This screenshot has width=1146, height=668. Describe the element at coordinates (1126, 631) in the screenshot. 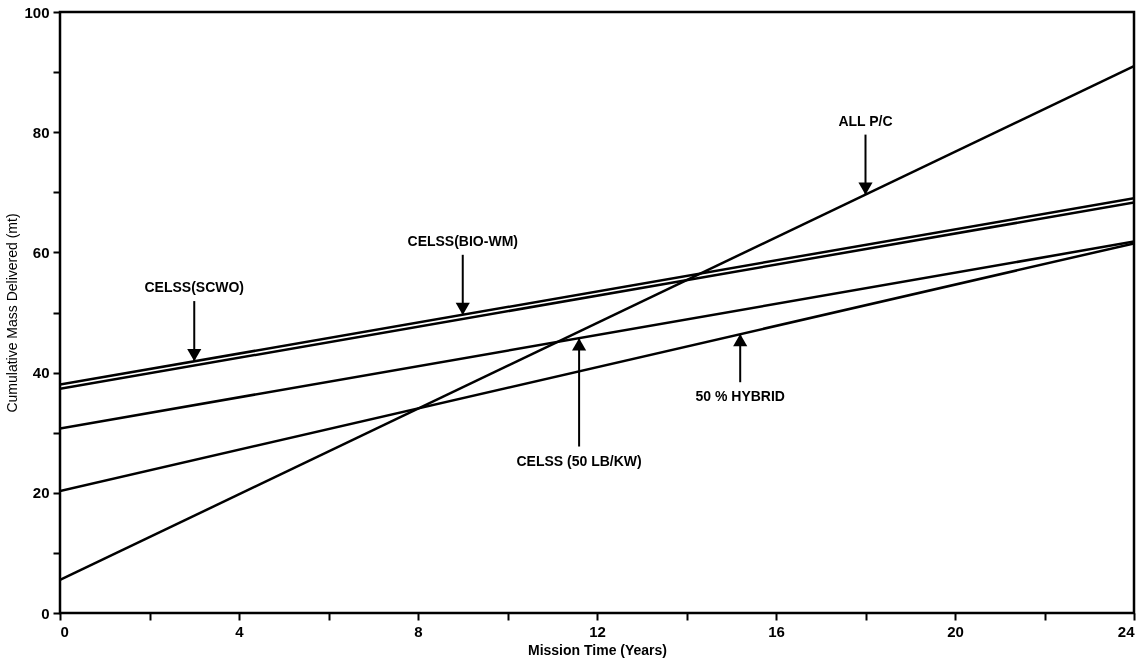

I see `x-tick-label: 24` at that location.